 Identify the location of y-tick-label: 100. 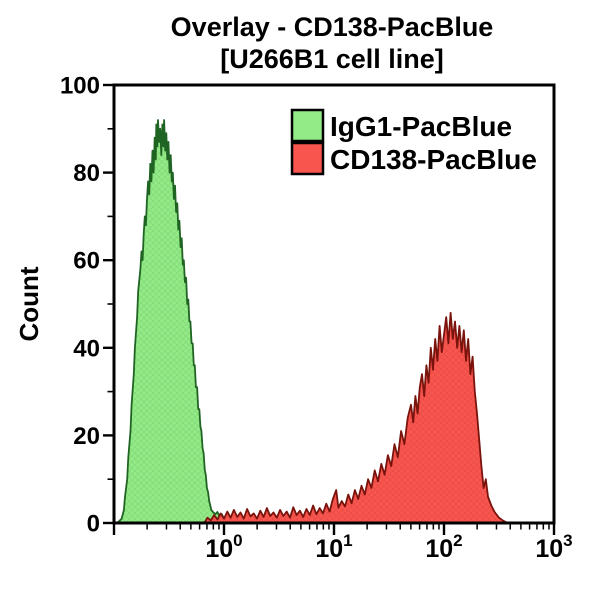
(80, 86).